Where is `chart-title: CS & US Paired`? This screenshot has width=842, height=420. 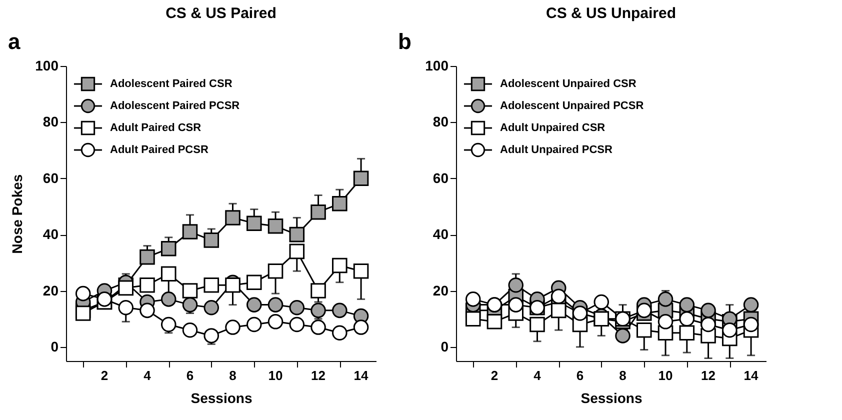 chart-title: CS & US Paired is located at coordinates (221, 13).